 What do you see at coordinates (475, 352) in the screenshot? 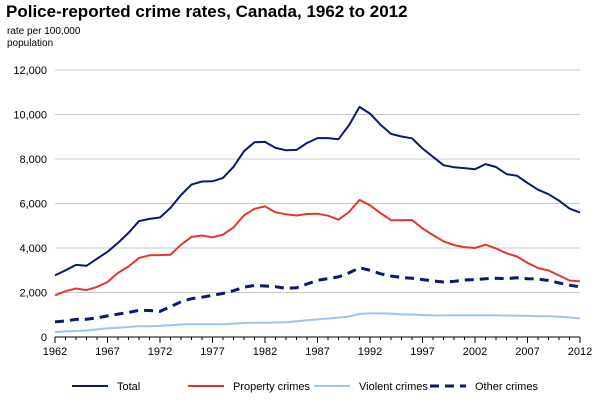
I see `x-tick-label: 2002` at bounding box center [475, 352].